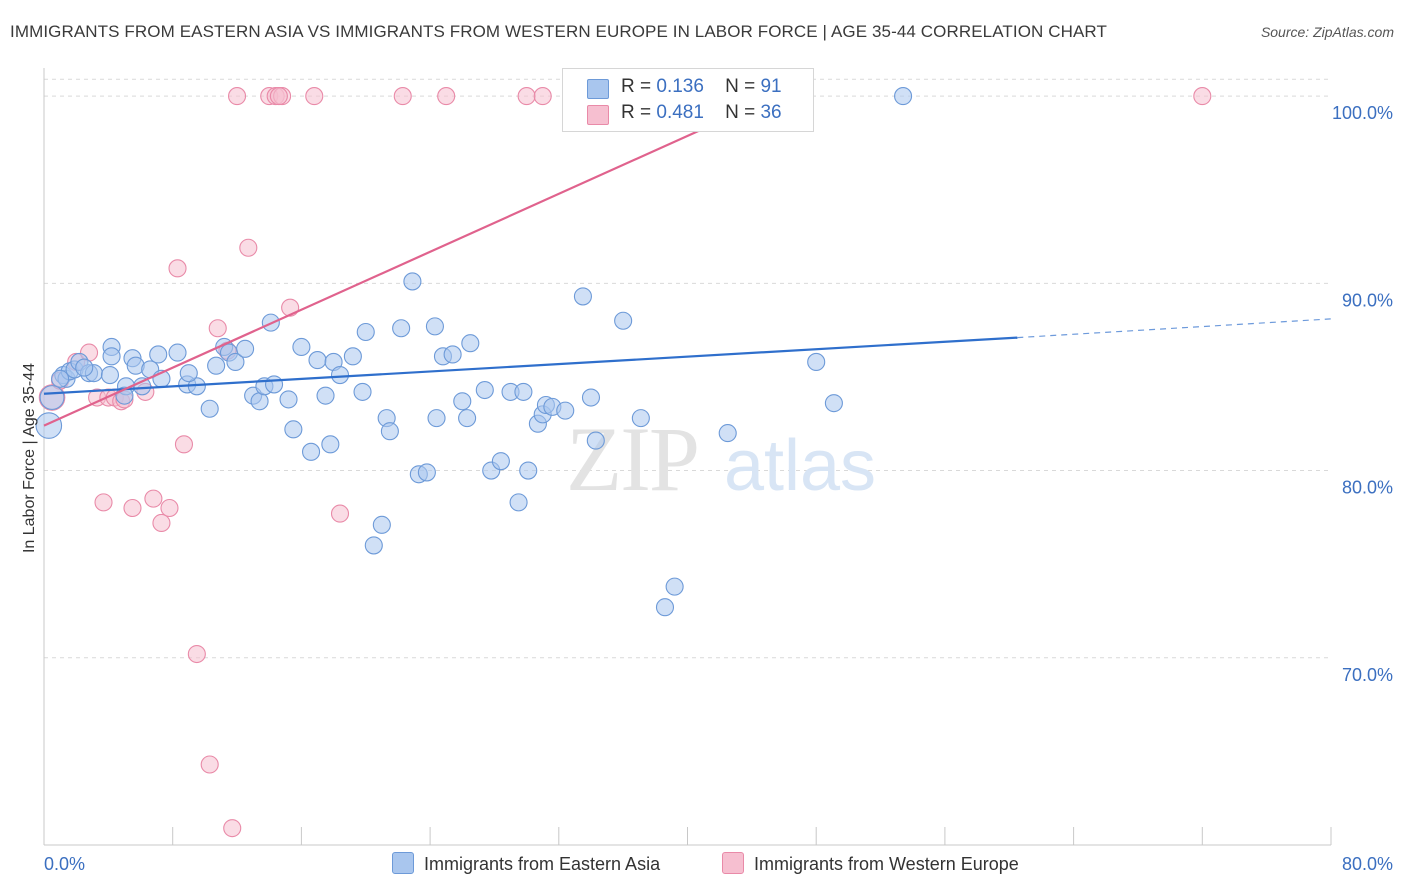  Describe the element at coordinates (542, 864) in the screenshot. I see `legend-label-eastern-asia: Immigrants from Eastern Asia` at that location.